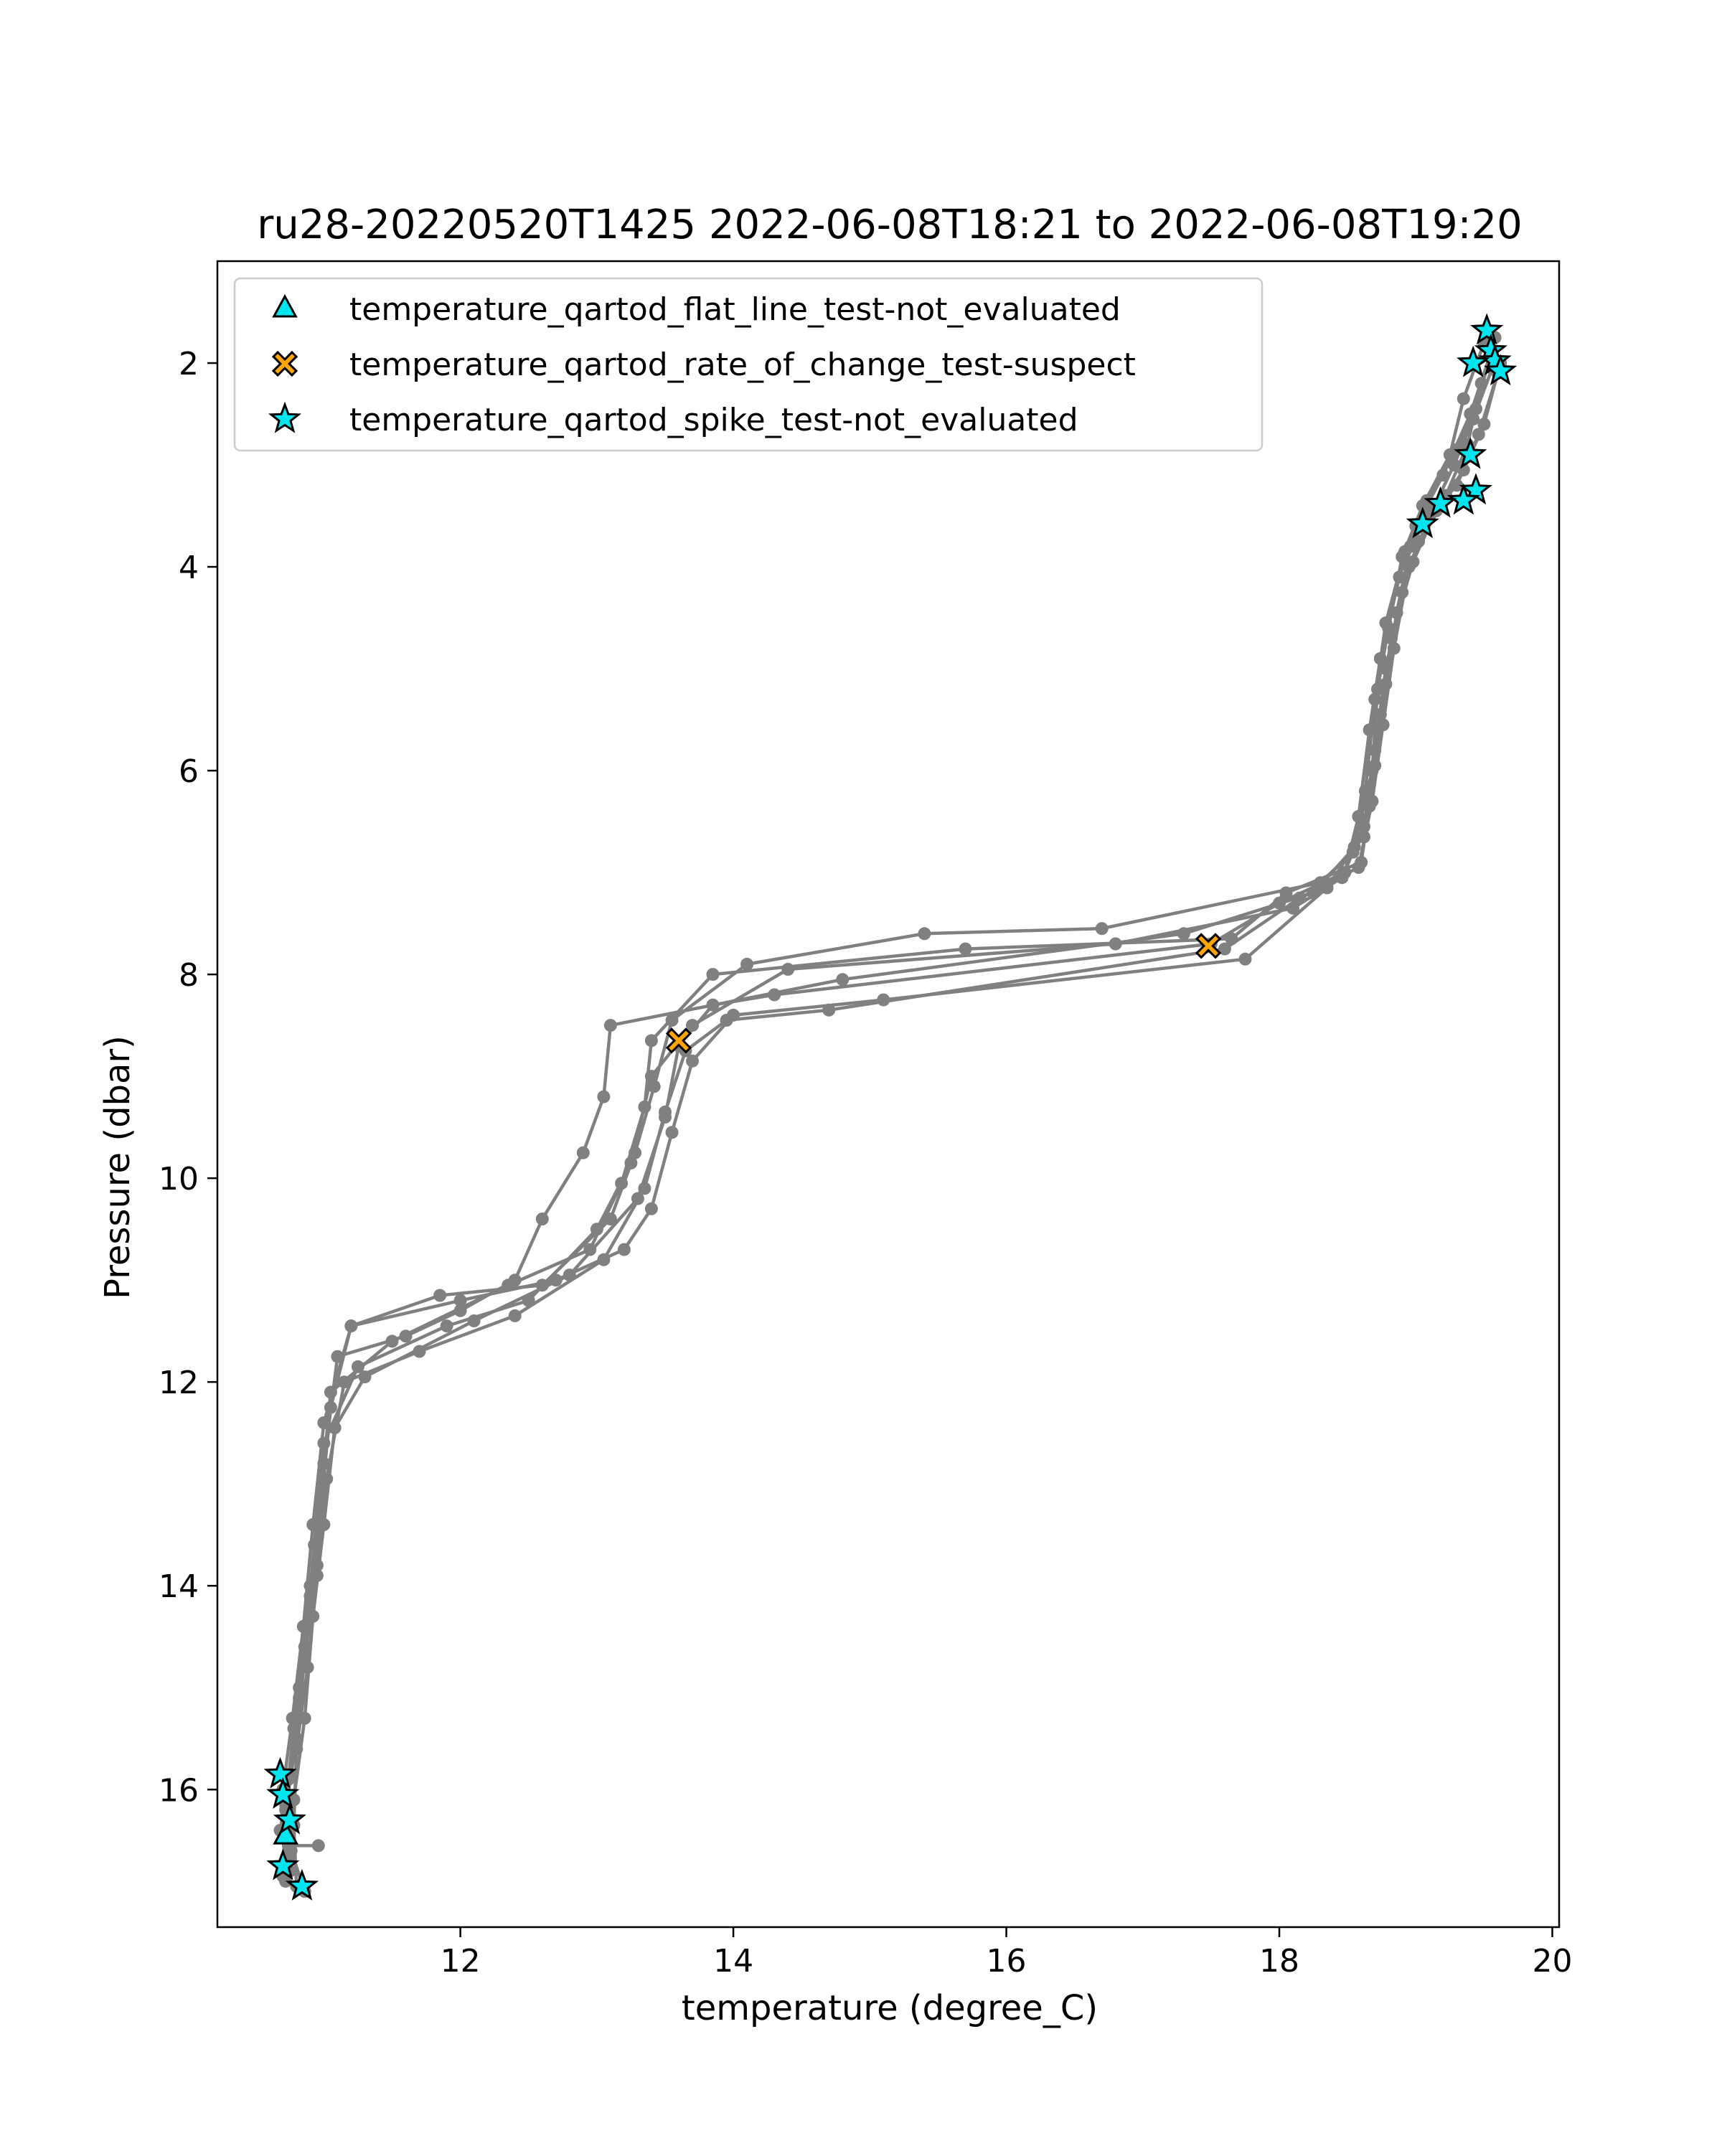  Describe the element at coordinates (1552, 1962) in the screenshot. I see `x-tick-label: 20` at that location.